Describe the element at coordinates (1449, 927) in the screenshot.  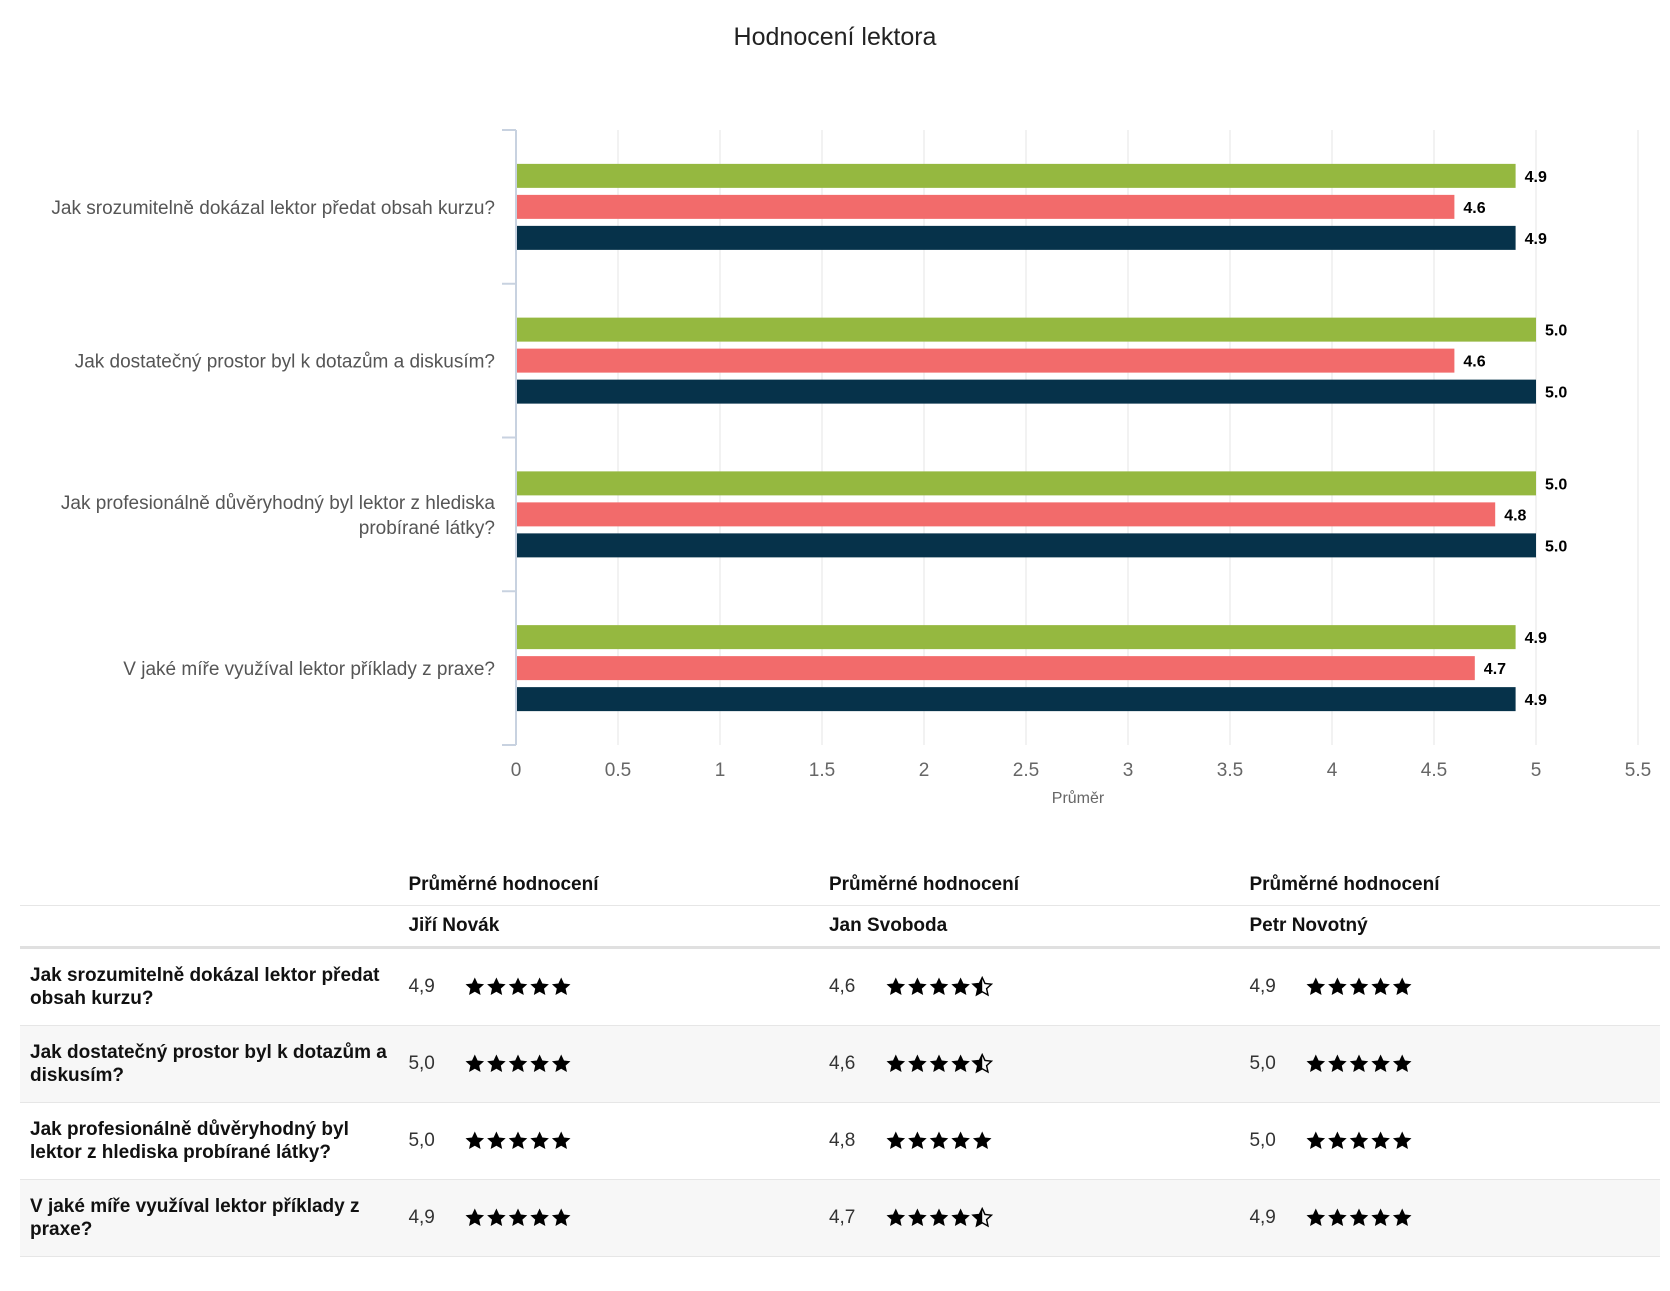
I see `lecturer-name: Petr Novotný` at that location.